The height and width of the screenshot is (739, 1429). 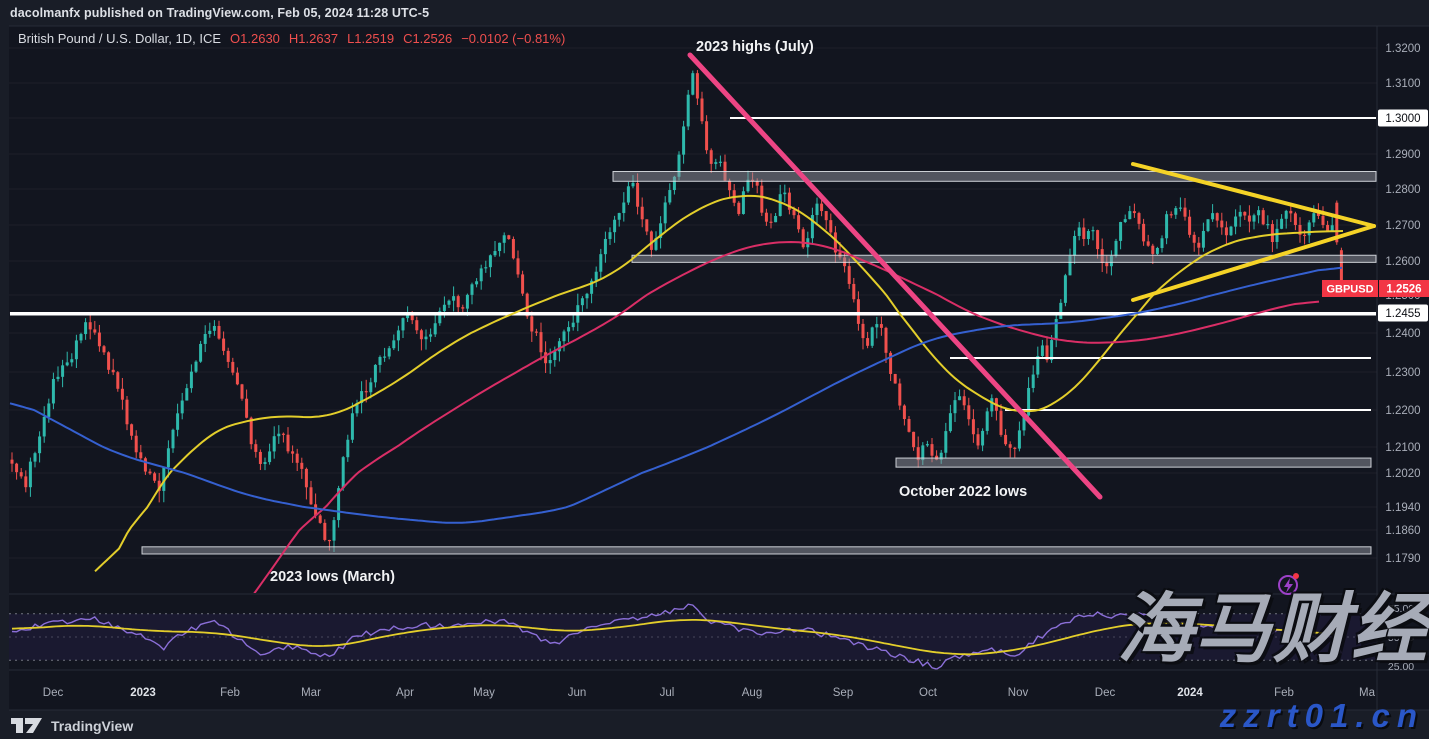 What do you see at coordinates (1402, 49) in the screenshot?
I see `price-tick-label: 1.3200` at bounding box center [1402, 49].